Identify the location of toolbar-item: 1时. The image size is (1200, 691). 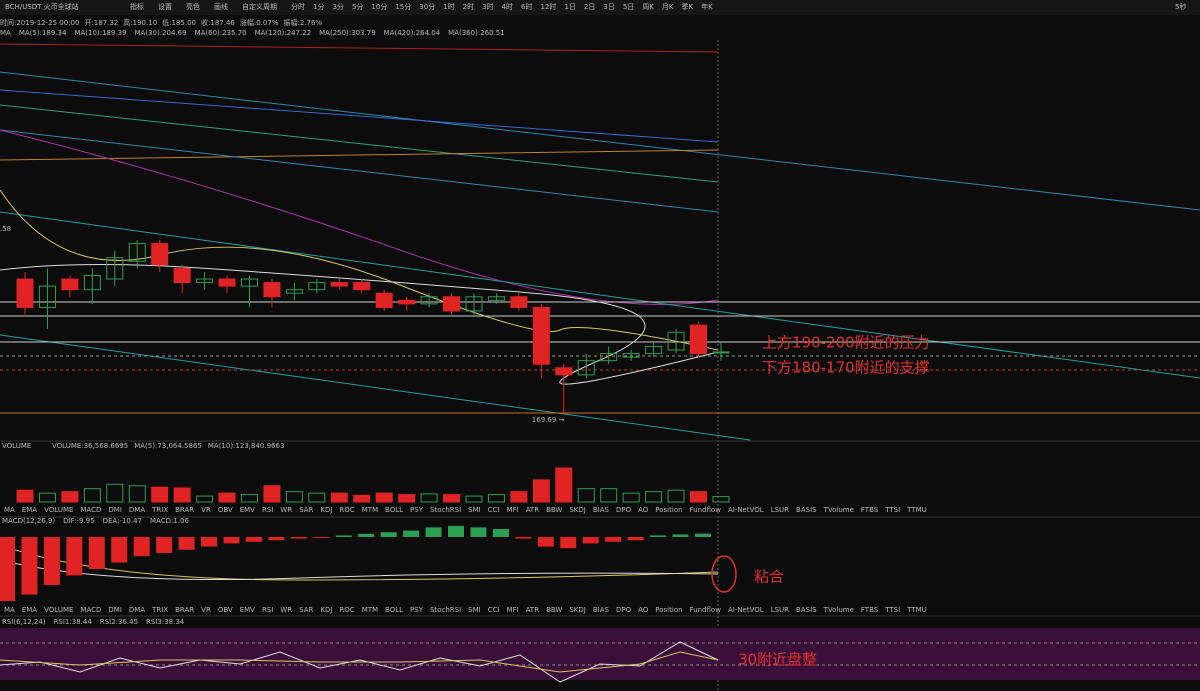
(448, 6).